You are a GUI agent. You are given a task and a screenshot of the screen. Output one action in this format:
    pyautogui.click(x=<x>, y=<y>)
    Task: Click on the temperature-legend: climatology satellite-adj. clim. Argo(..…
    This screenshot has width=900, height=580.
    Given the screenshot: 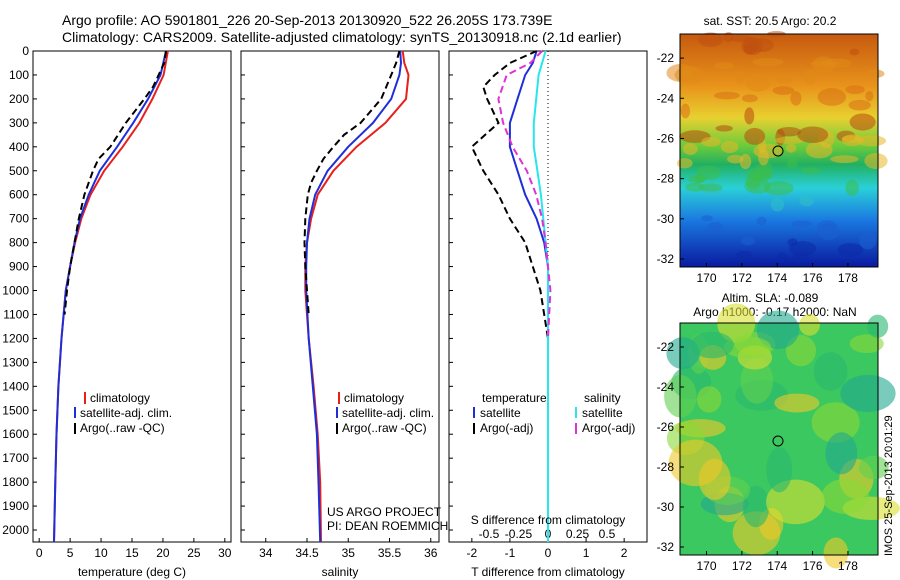 What is the action you would take?
    pyautogui.click(x=123, y=413)
    